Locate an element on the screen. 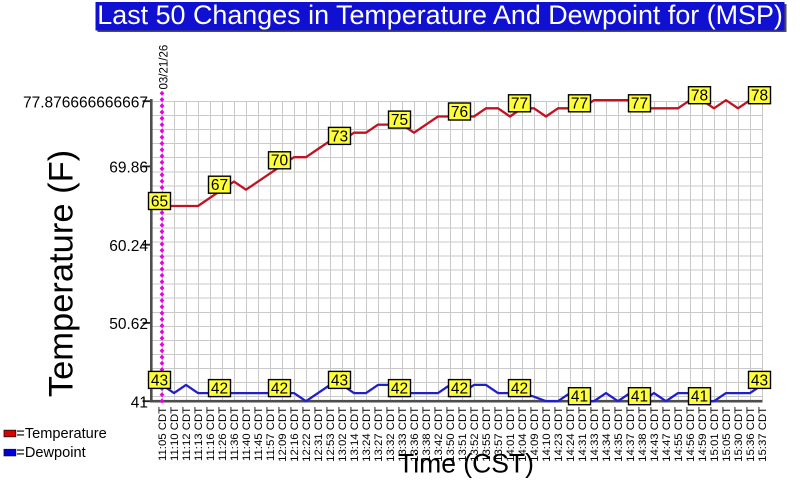 This screenshot has width=800, height=480. svg-text: 14:59 CDT is located at coordinates (703, 434).